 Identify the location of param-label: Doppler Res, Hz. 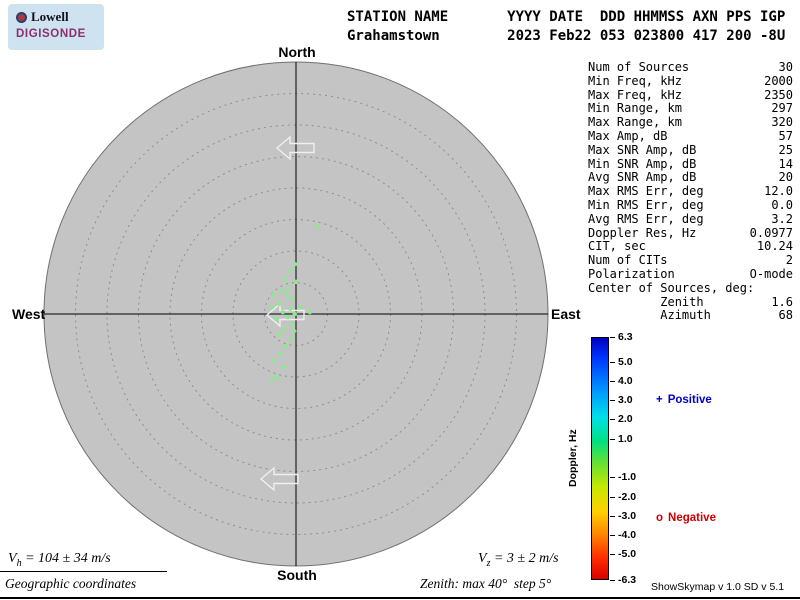
(642, 232).